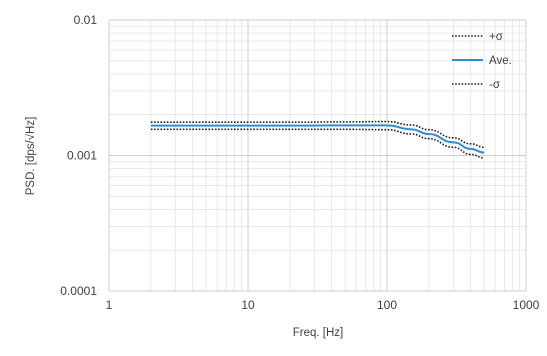 The height and width of the screenshot is (356, 547). What do you see at coordinates (248, 305) in the screenshot?
I see `x-tick-label: 10` at bounding box center [248, 305].